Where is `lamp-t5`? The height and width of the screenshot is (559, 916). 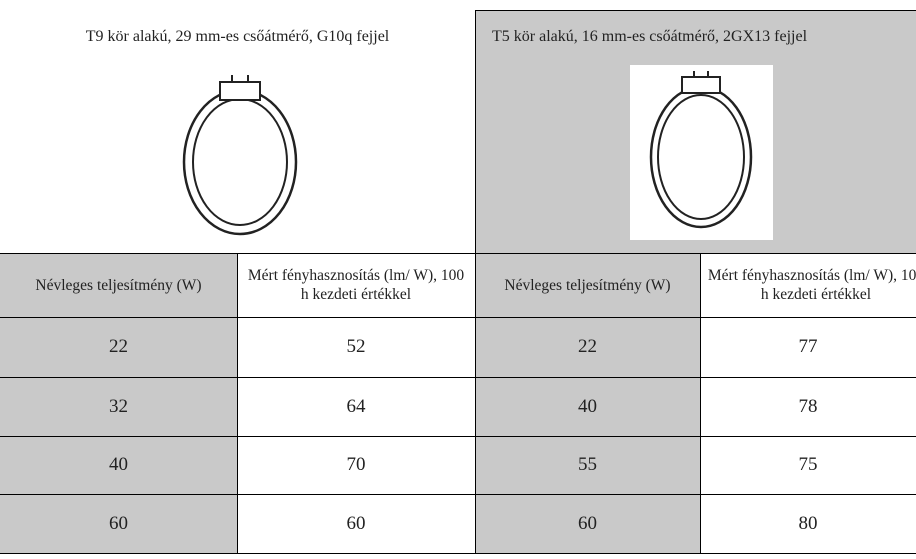 lamp-t5 is located at coordinates (701, 152).